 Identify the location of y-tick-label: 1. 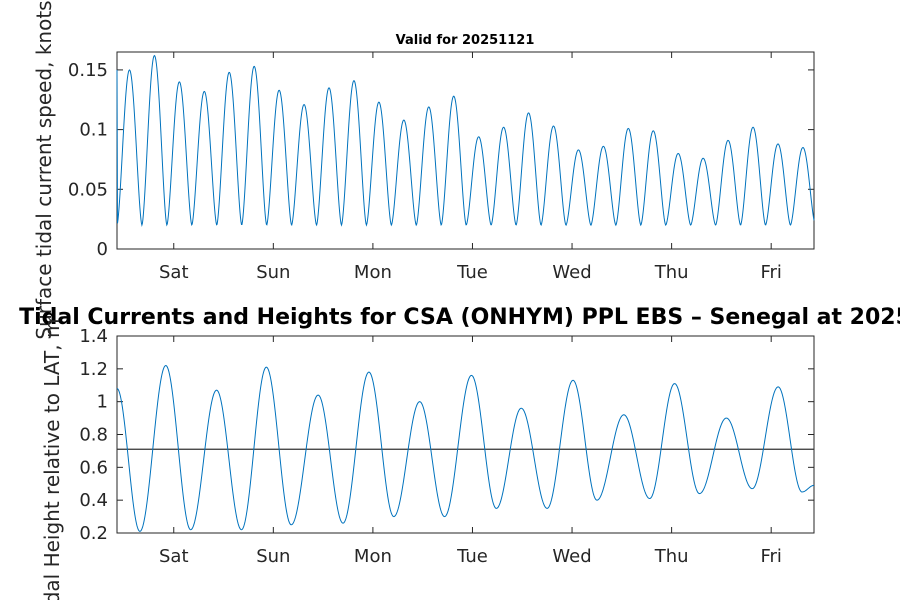
(102, 402).